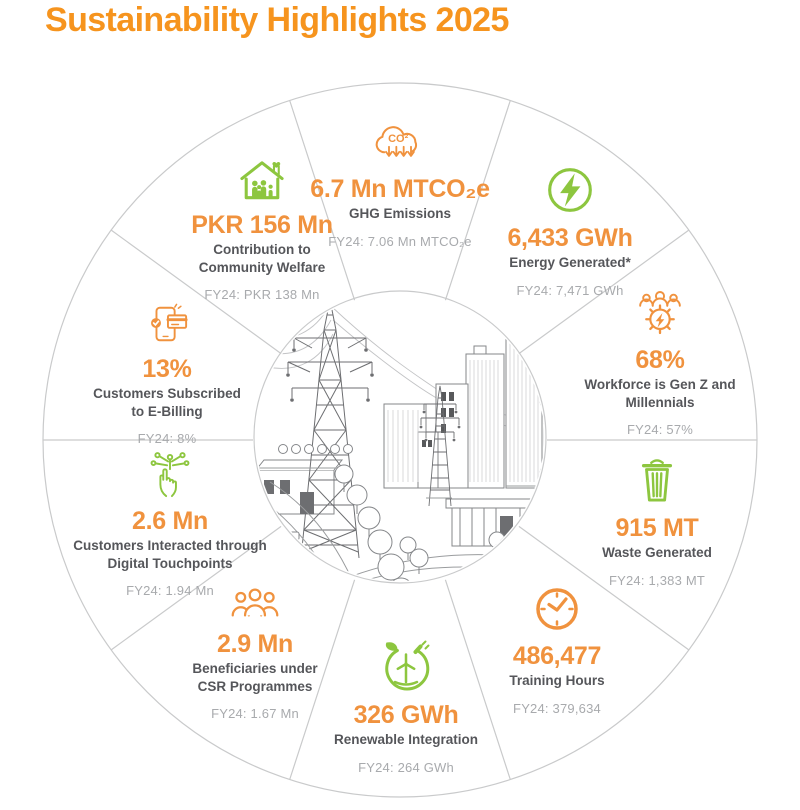 The height and width of the screenshot is (810, 800). Describe the element at coordinates (255, 603) in the screenshot. I see `people-group-icon` at that location.